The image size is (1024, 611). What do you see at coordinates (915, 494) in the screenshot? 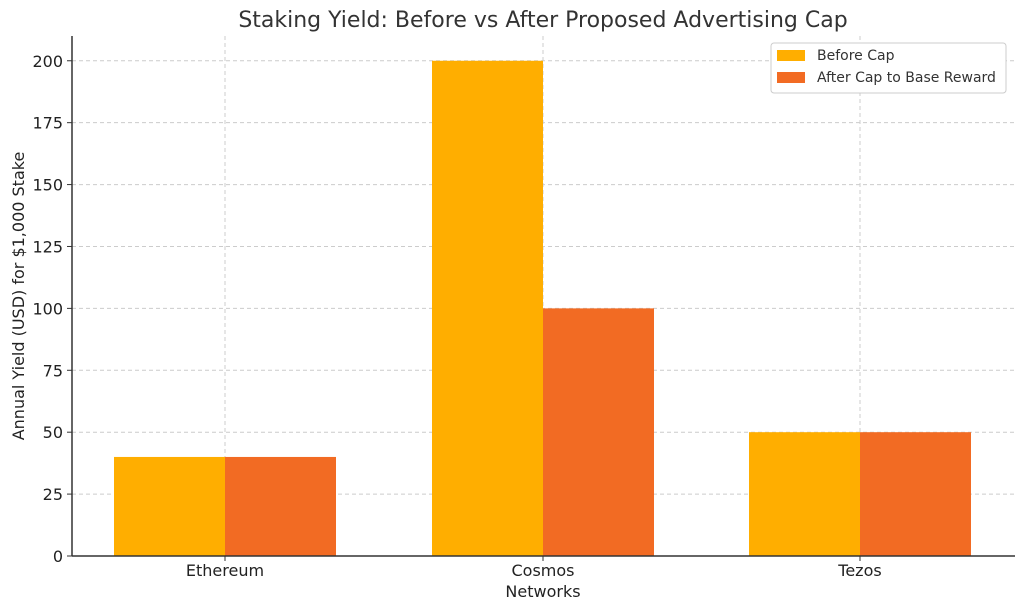
I see `bar-tezos-after-cap` at bounding box center [915, 494].